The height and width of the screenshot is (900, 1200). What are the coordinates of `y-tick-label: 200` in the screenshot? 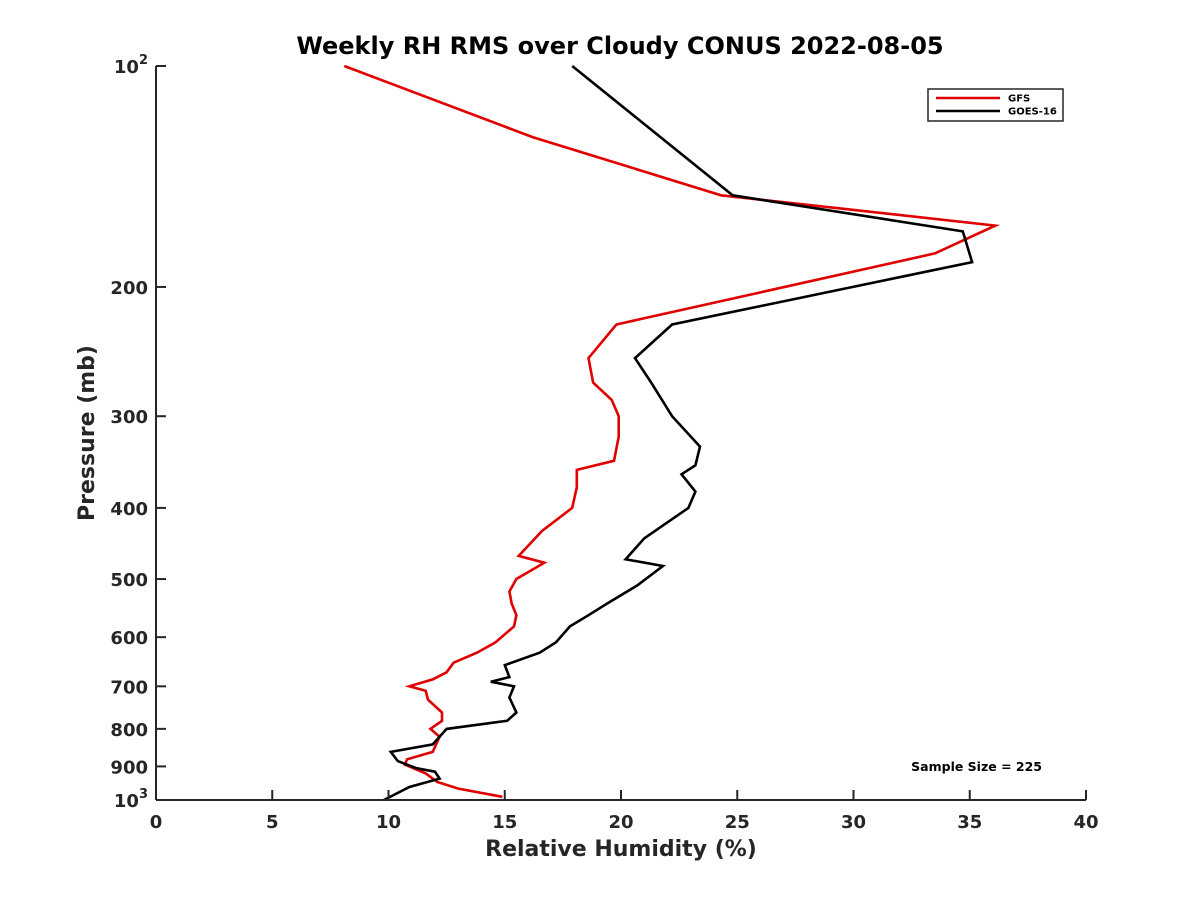 It's located at (129, 288).